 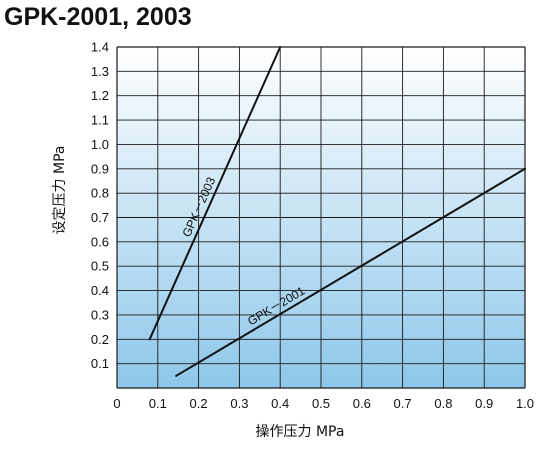 I want to click on x-tick-label: 0.3, so click(x=239, y=403).